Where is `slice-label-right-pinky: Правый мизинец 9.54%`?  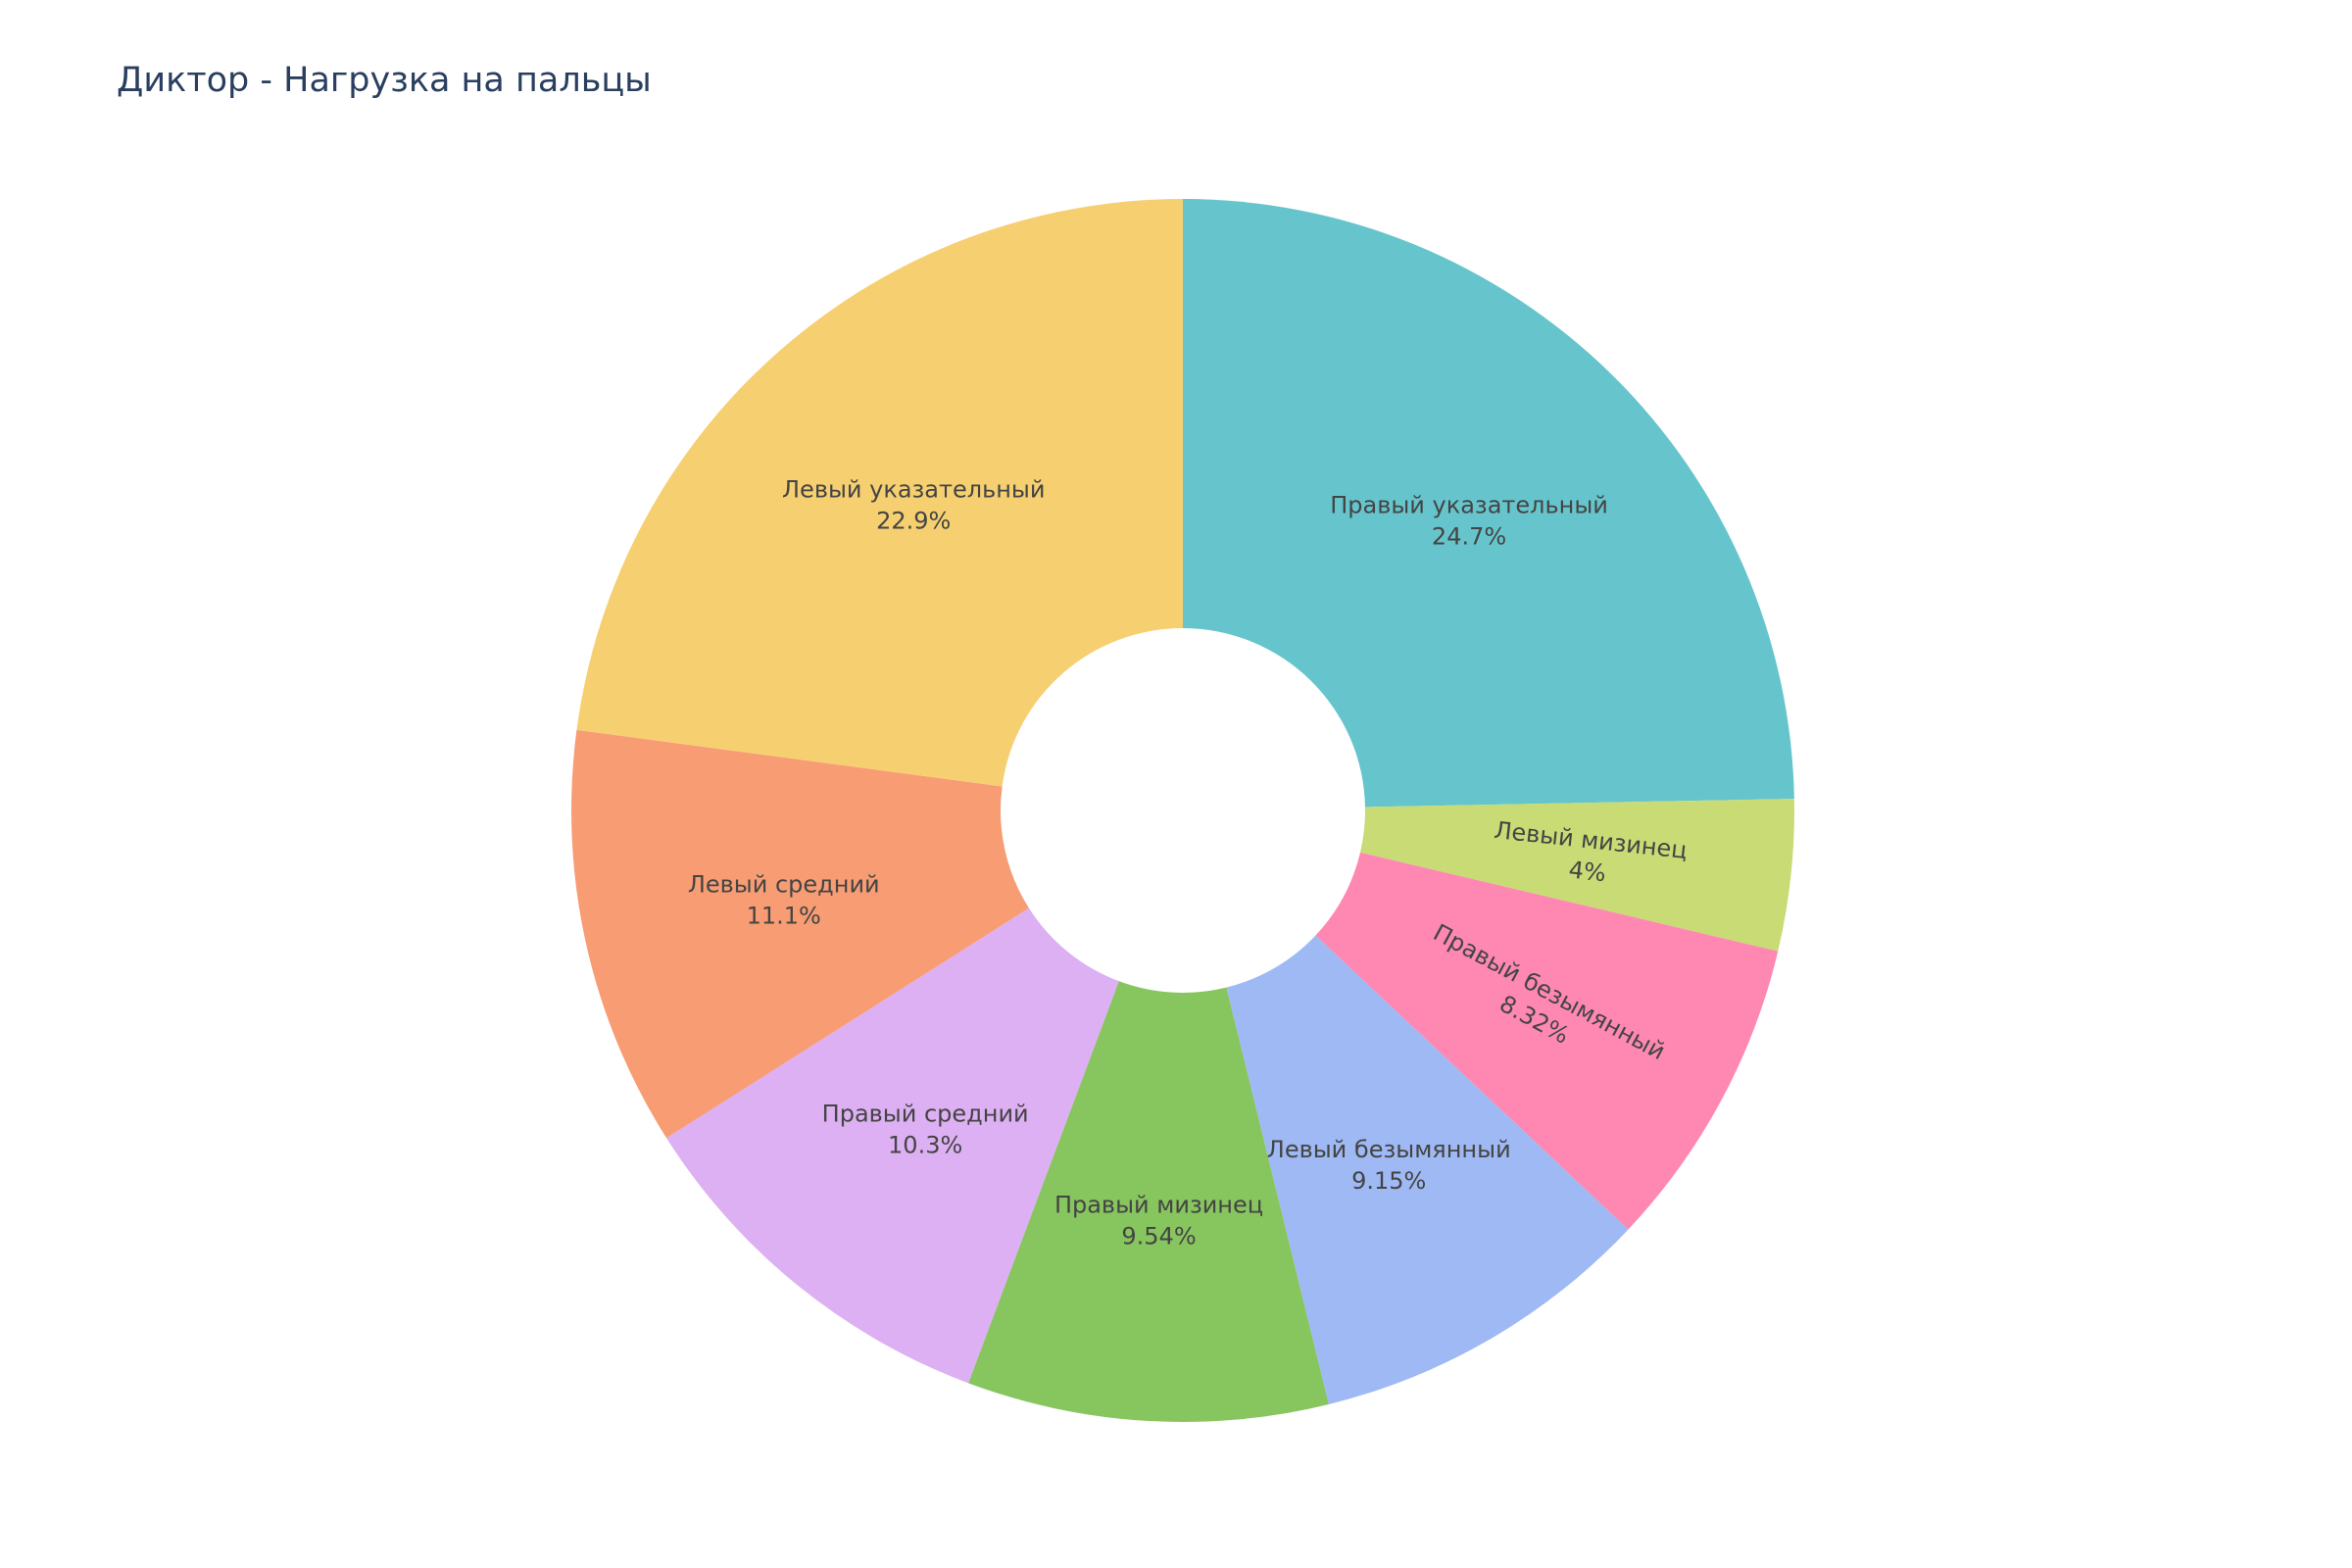 slice-label-right-pinky: Правый мизинец 9.54% is located at coordinates (1158, 1220).